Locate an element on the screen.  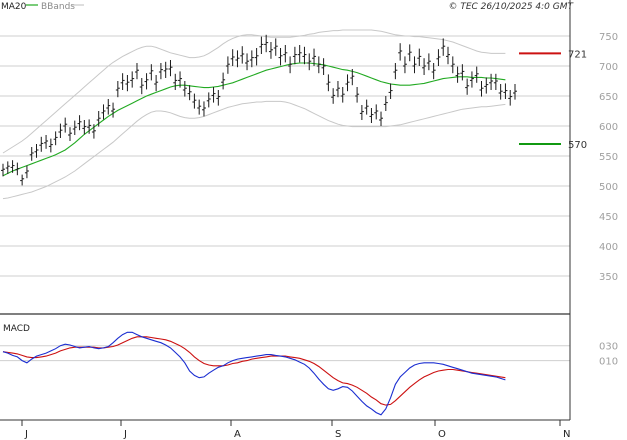
x-tick-label: J is located at coordinates (125, 434).